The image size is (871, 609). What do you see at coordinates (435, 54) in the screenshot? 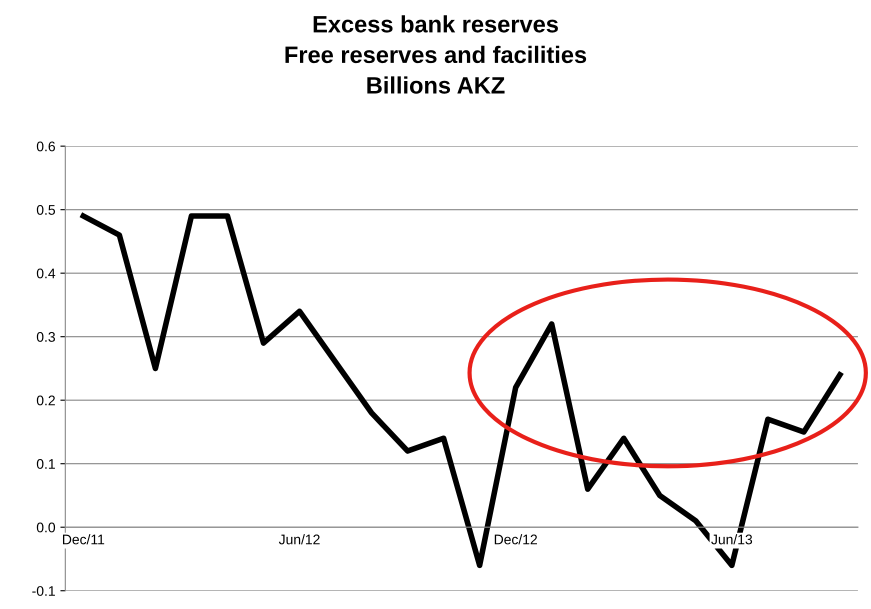
I see `chart-title: Excess bank reserves Free reserves and facilities Billions AKZ` at bounding box center [435, 54].